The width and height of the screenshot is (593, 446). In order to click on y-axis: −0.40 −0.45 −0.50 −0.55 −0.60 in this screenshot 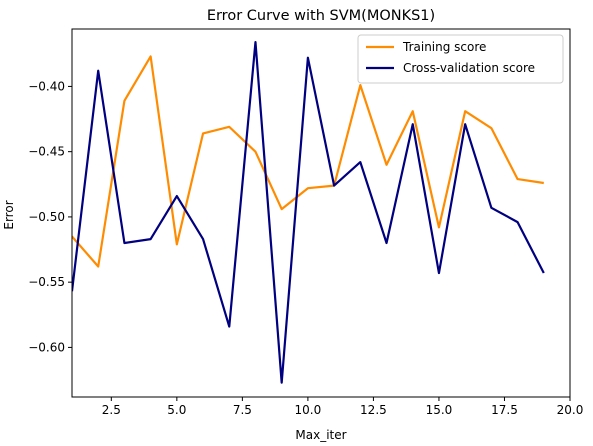, I will do `click(50, 216)`.